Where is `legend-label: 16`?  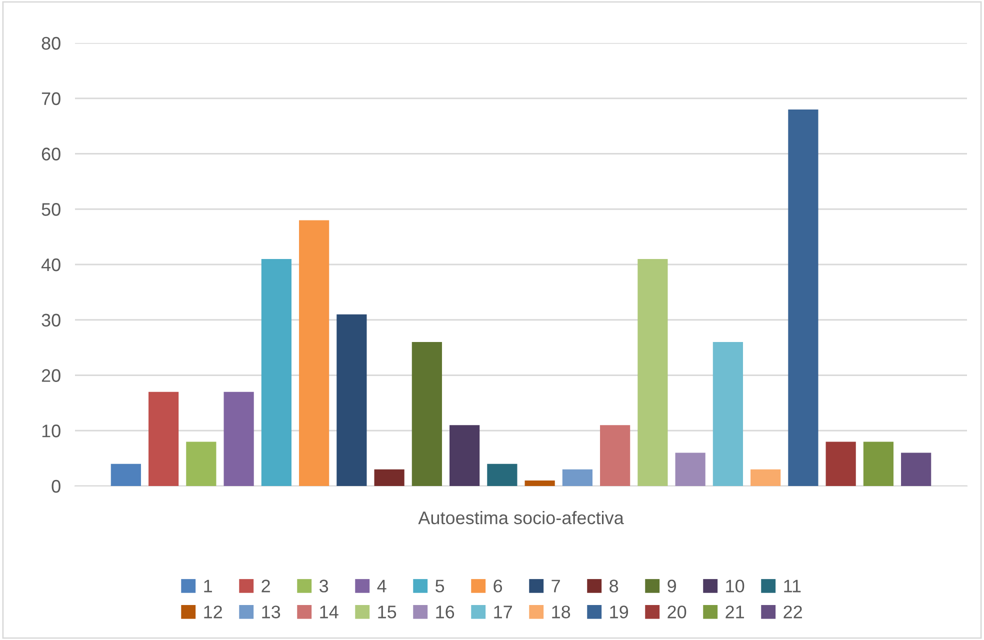
legend-label: 16 is located at coordinates (445, 612).